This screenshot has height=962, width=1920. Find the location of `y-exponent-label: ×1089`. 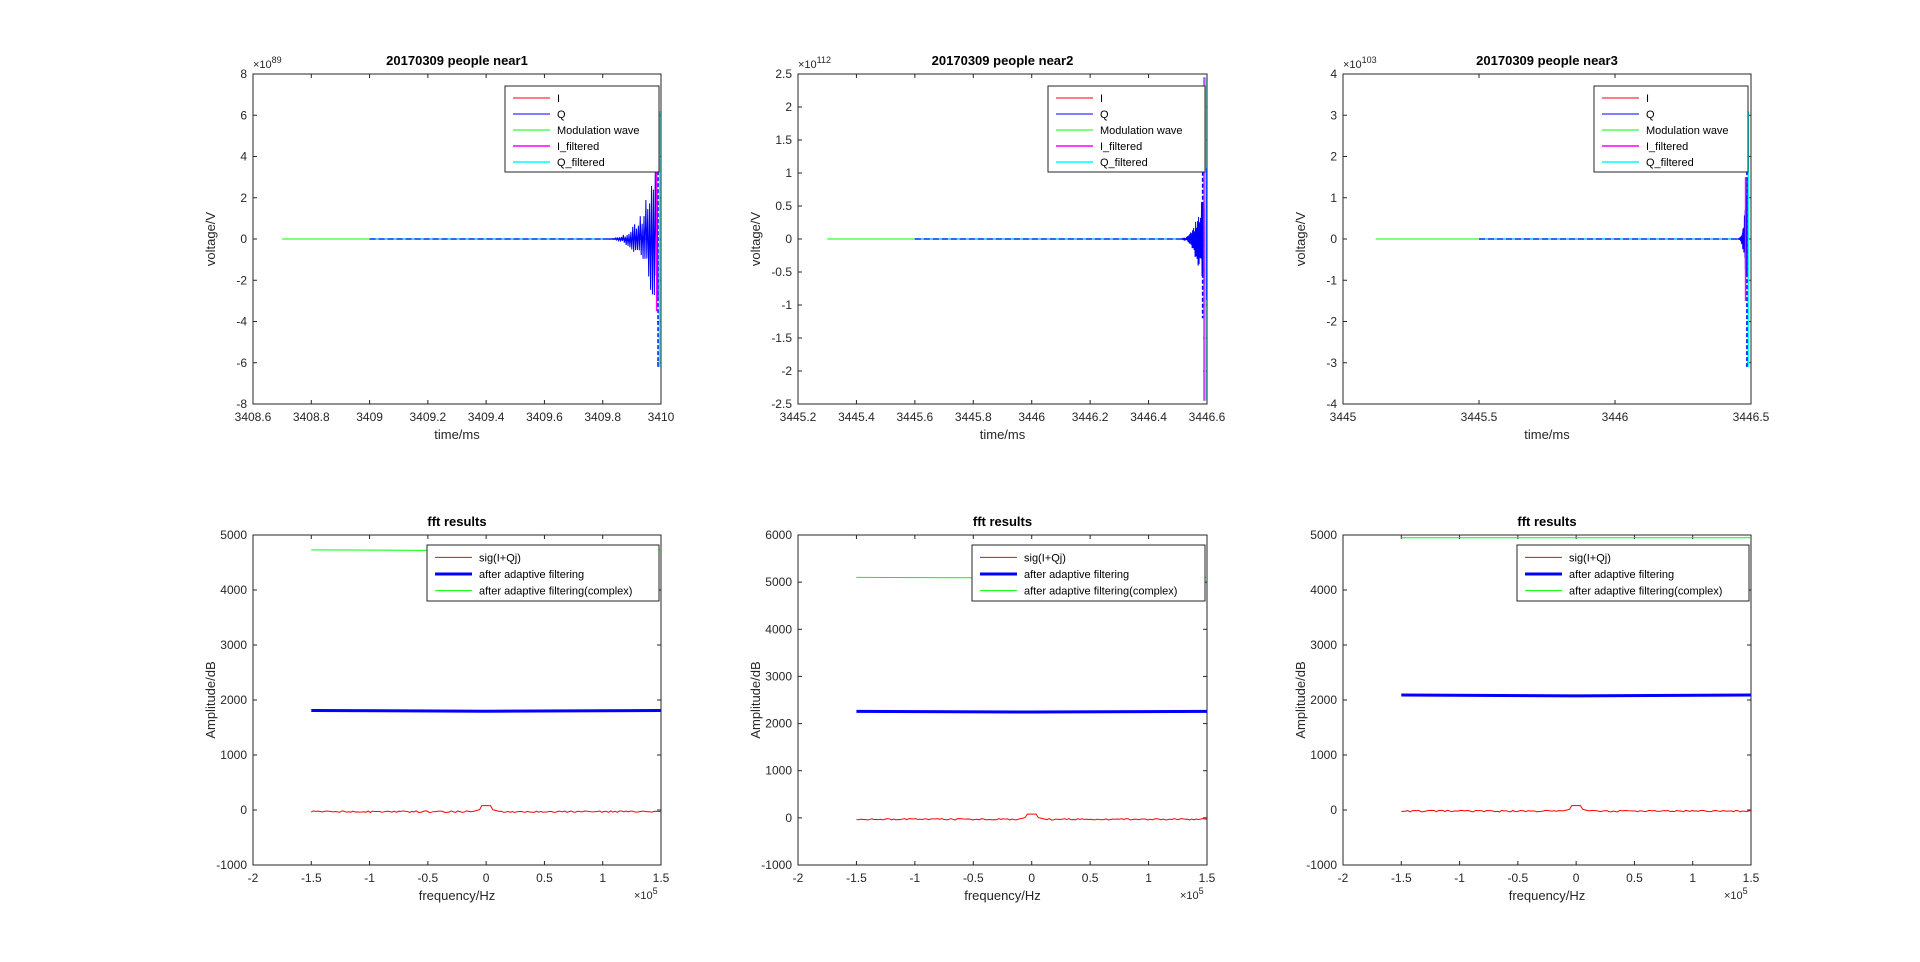

y-exponent-label: ×1089 is located at coordinates (267, 63).